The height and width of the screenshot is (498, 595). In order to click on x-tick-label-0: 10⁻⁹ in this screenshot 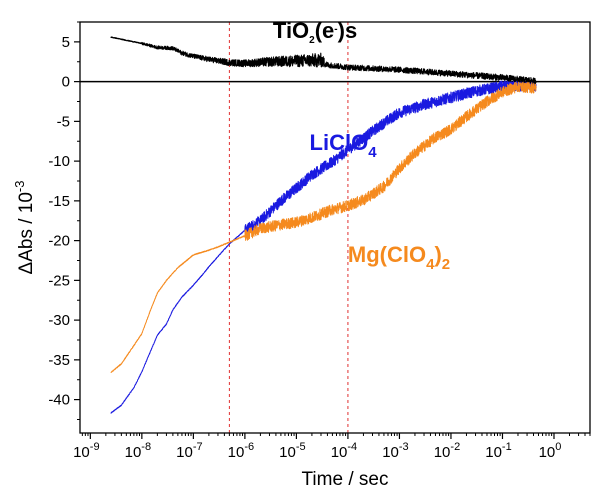, I will do `click(86, 451)`.